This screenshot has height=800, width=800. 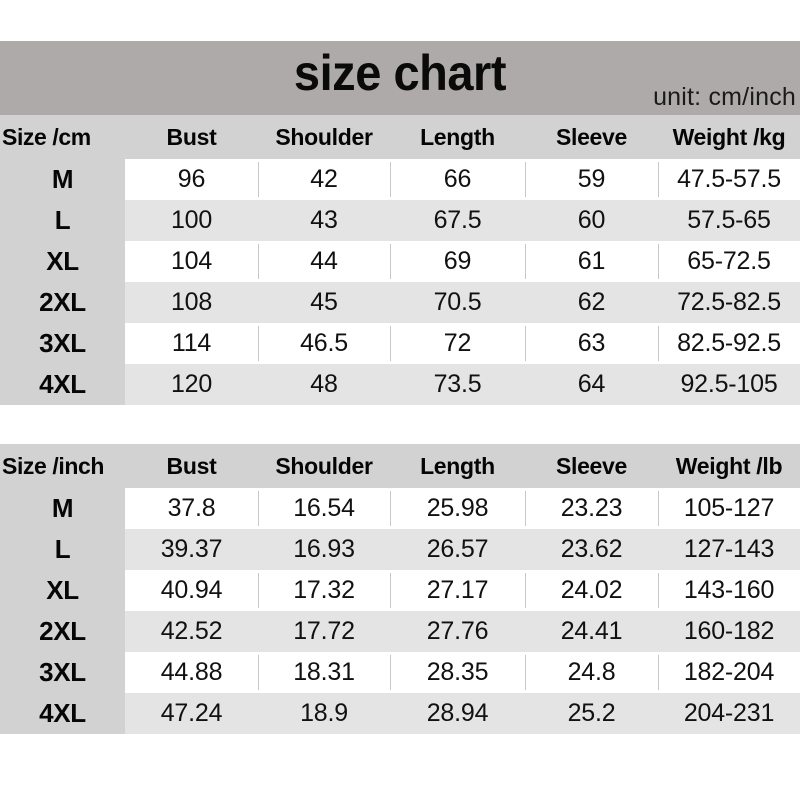 What do you see at coordinates (457, 343) in the screenshot?
I see `cell-length: 72` at bounding box center [457, 343].